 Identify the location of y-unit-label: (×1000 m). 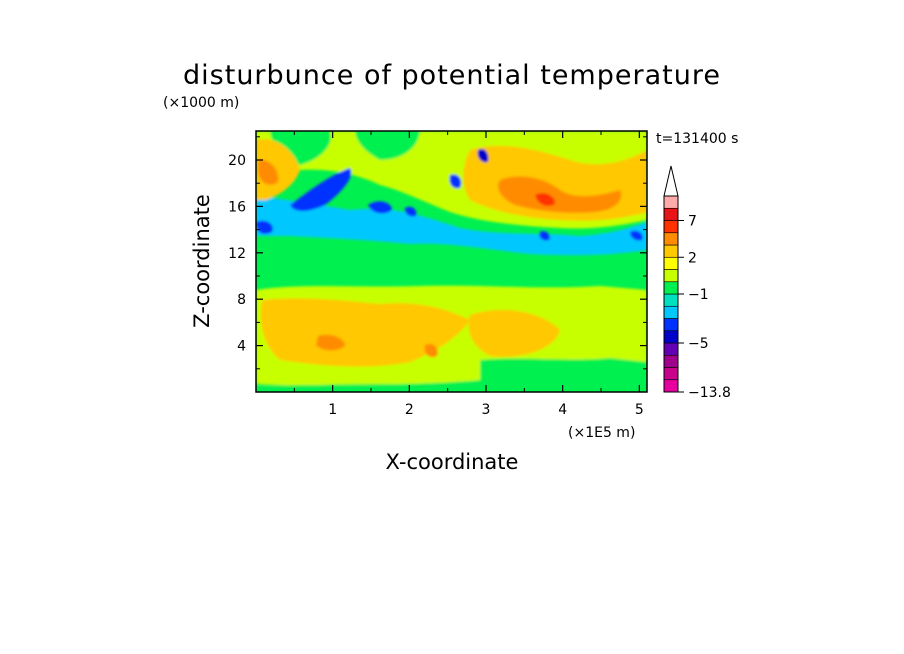
(201, 103).